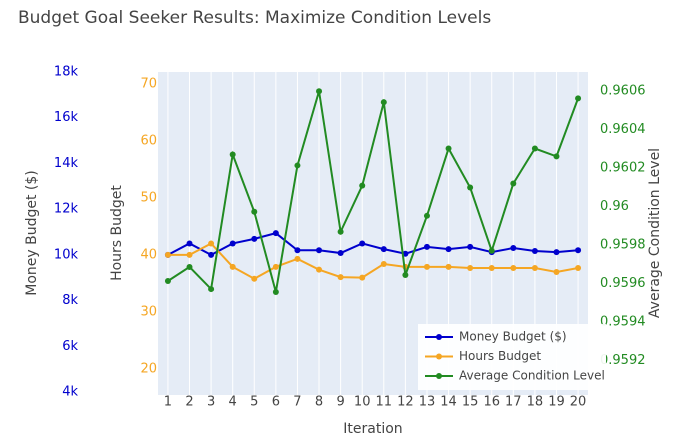  Describe the element at coordinates (70, 392) in the screenshot. I see `y-tick-label: 4k` at that location.